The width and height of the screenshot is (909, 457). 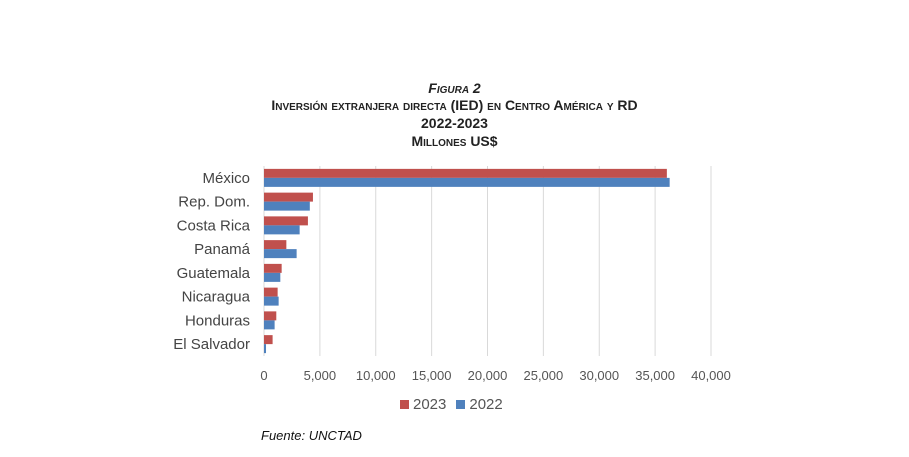 I want to click on x-tick-label: 10,000, so click(x=376, y=375).